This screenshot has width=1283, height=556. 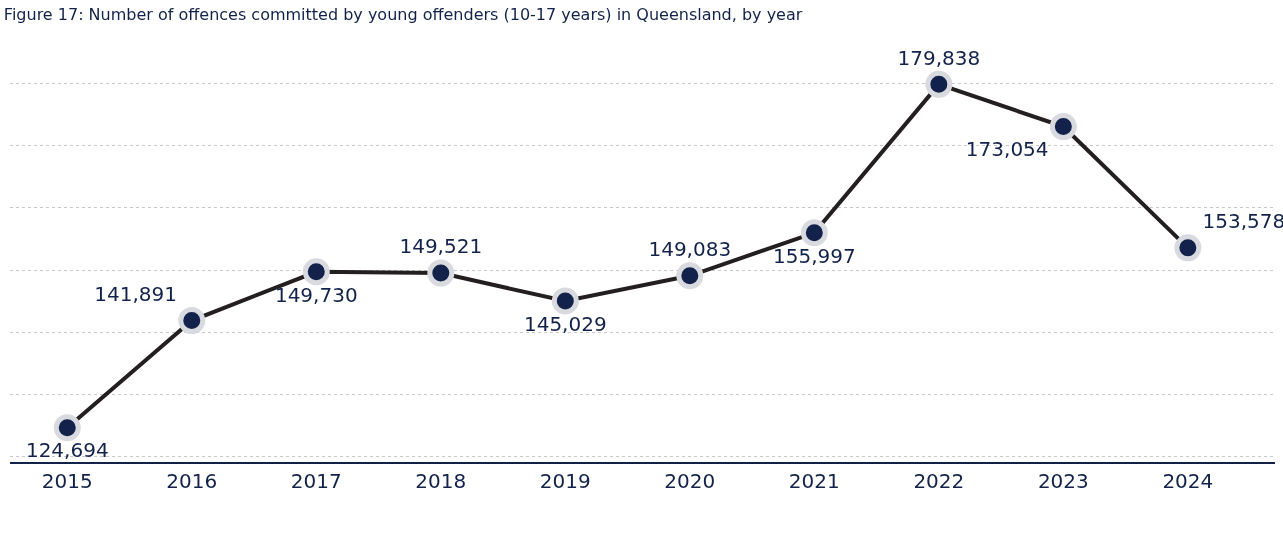 I want to click on x-tick-label: 2018, so click(x=441, y=481).